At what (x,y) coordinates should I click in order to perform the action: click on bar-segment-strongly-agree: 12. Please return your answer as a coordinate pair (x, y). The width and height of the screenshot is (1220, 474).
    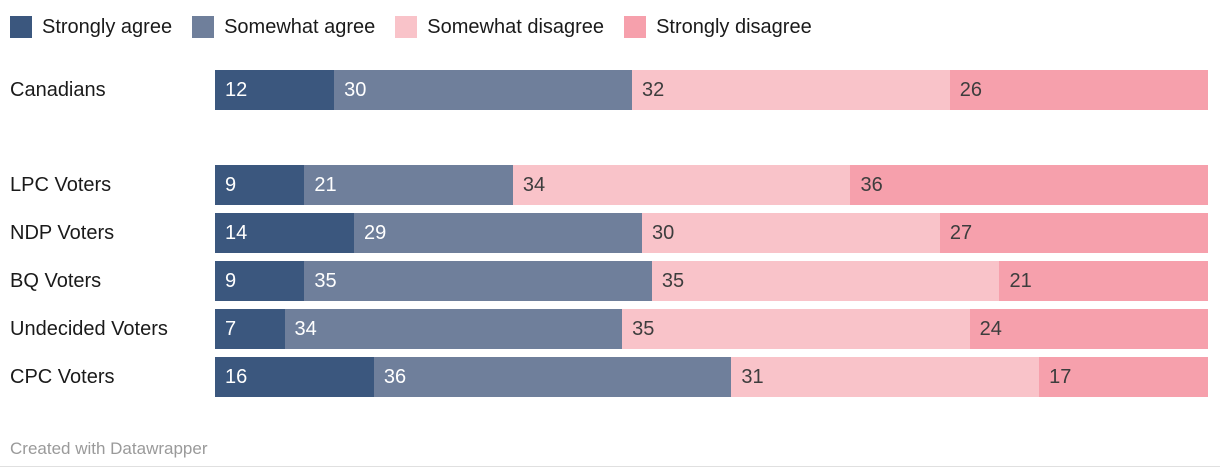
    Looking at the image, I should click on (275, 90).